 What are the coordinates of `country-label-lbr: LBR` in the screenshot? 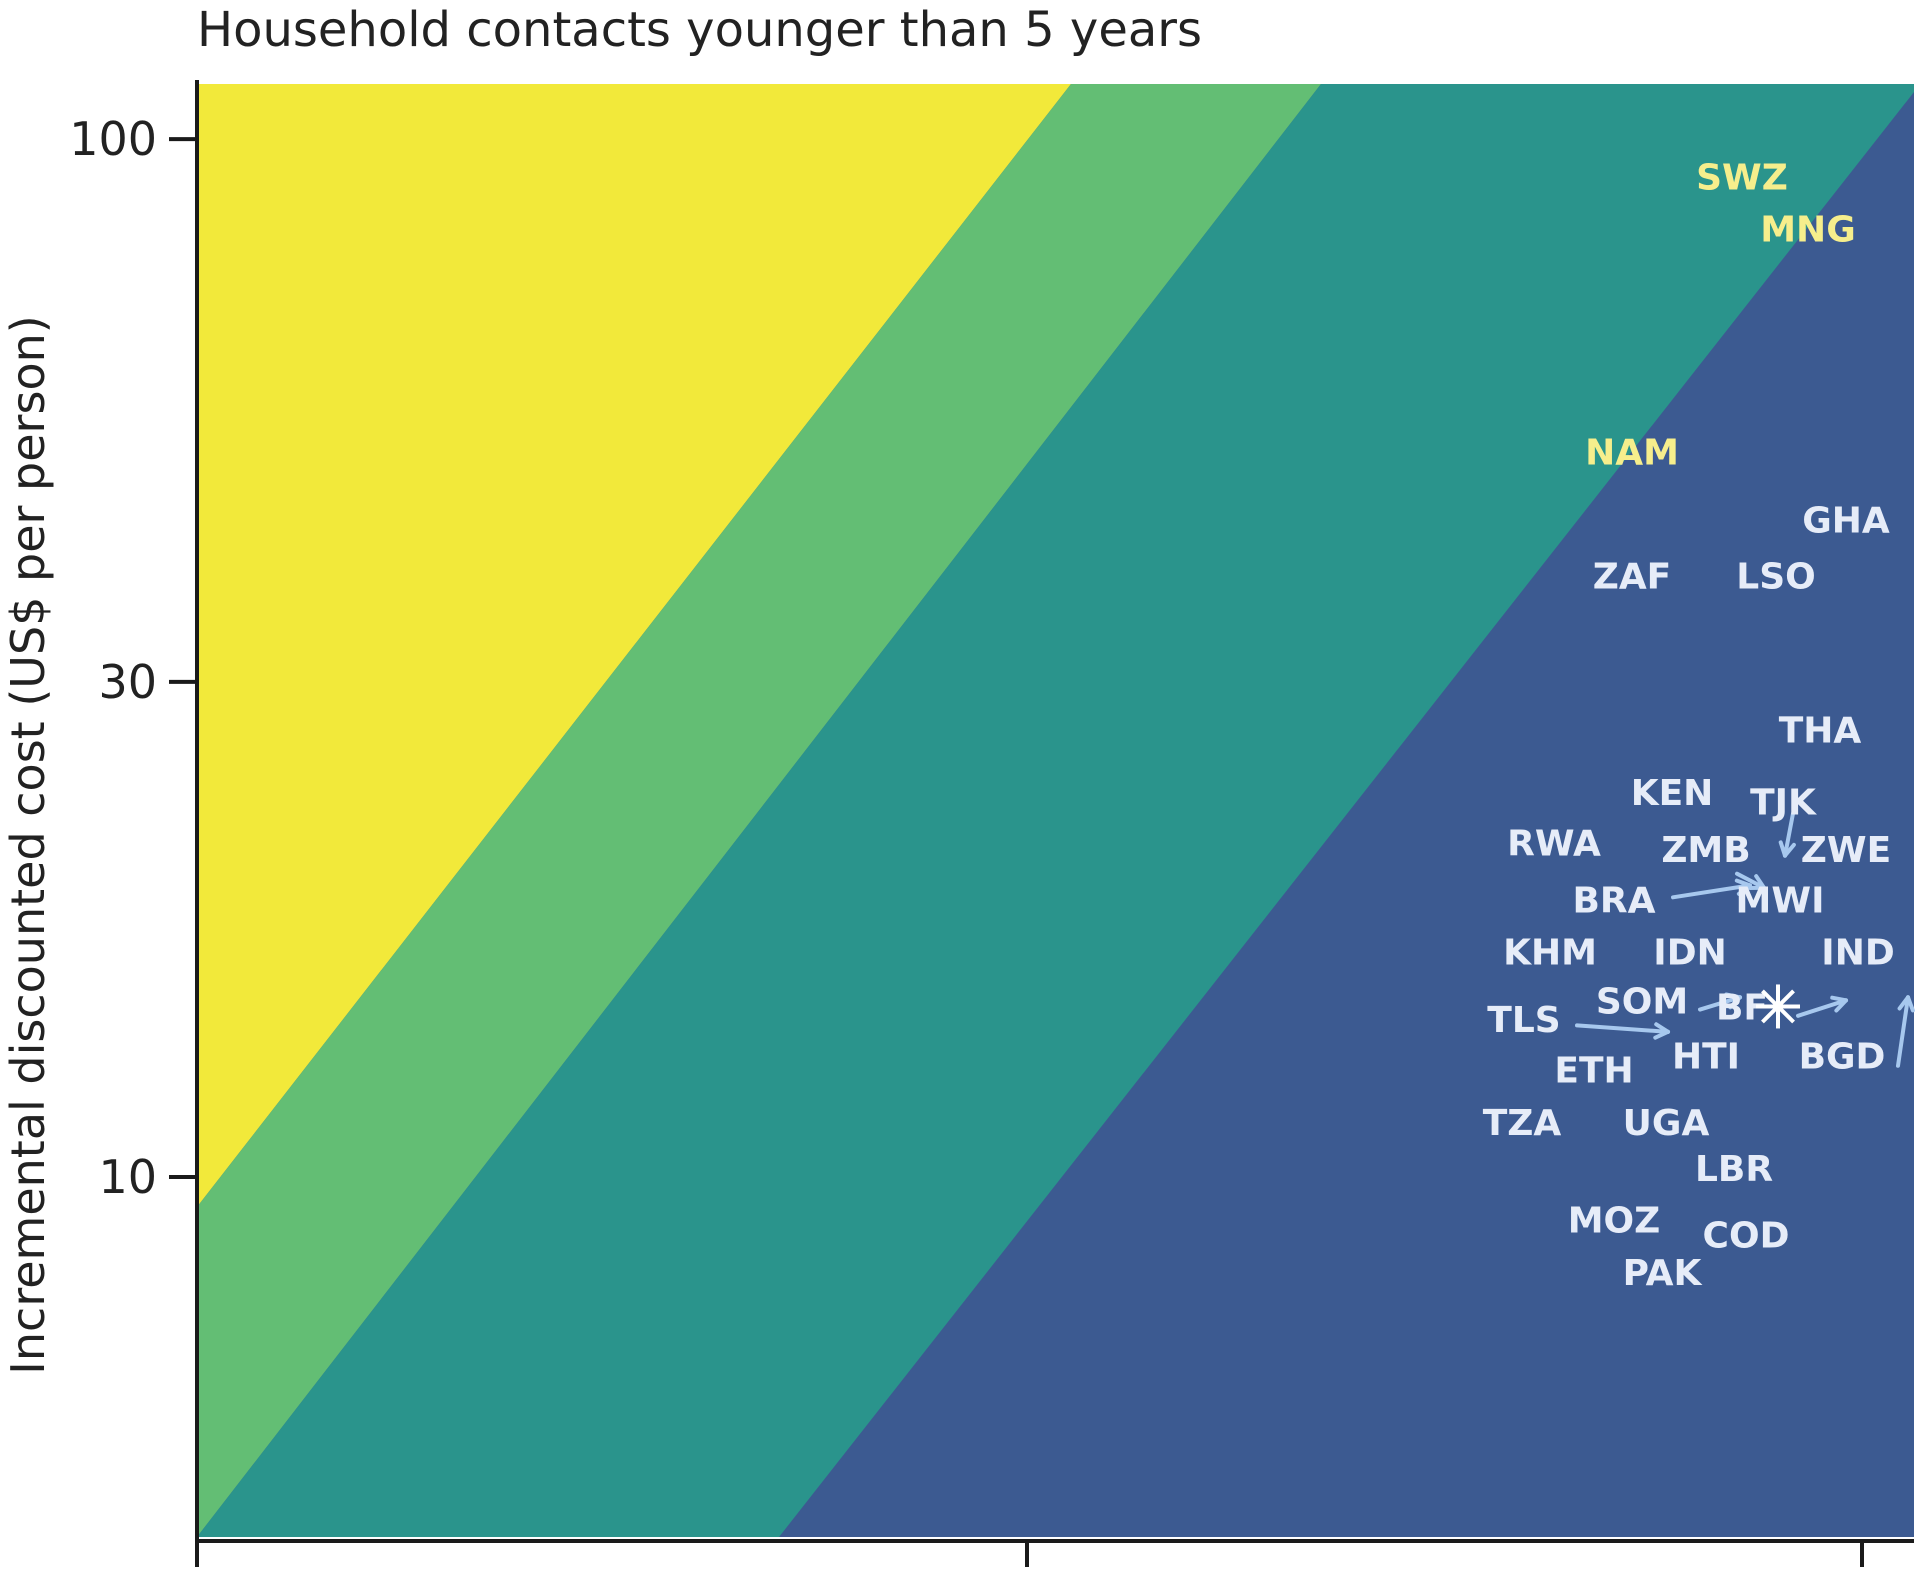 It's located at (1734, 1169).